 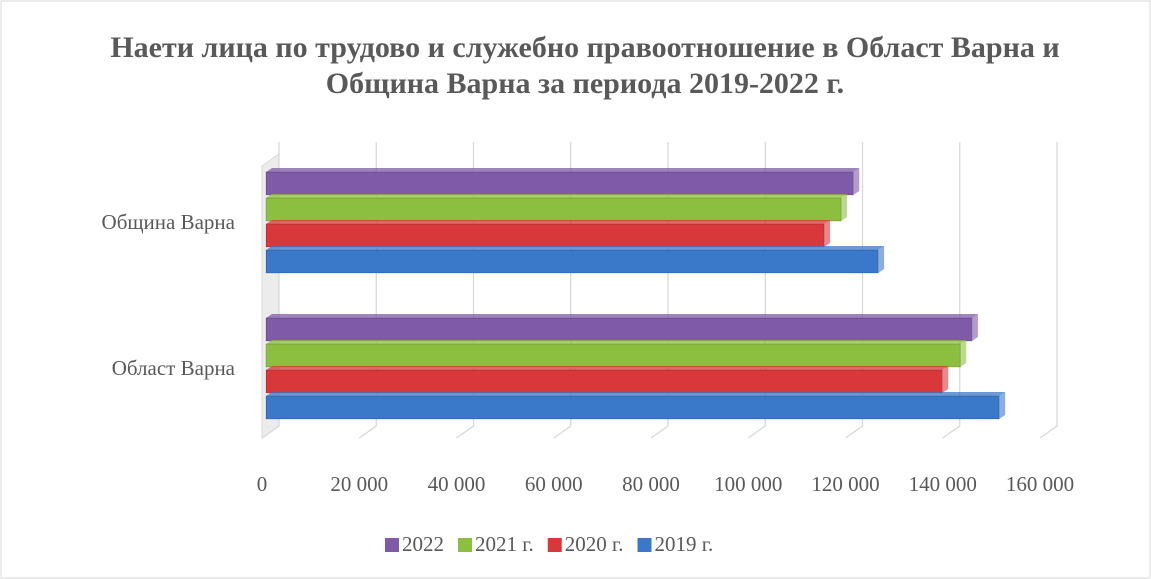 I want to click on legend-label: 2022, so click(x=423, y=544).